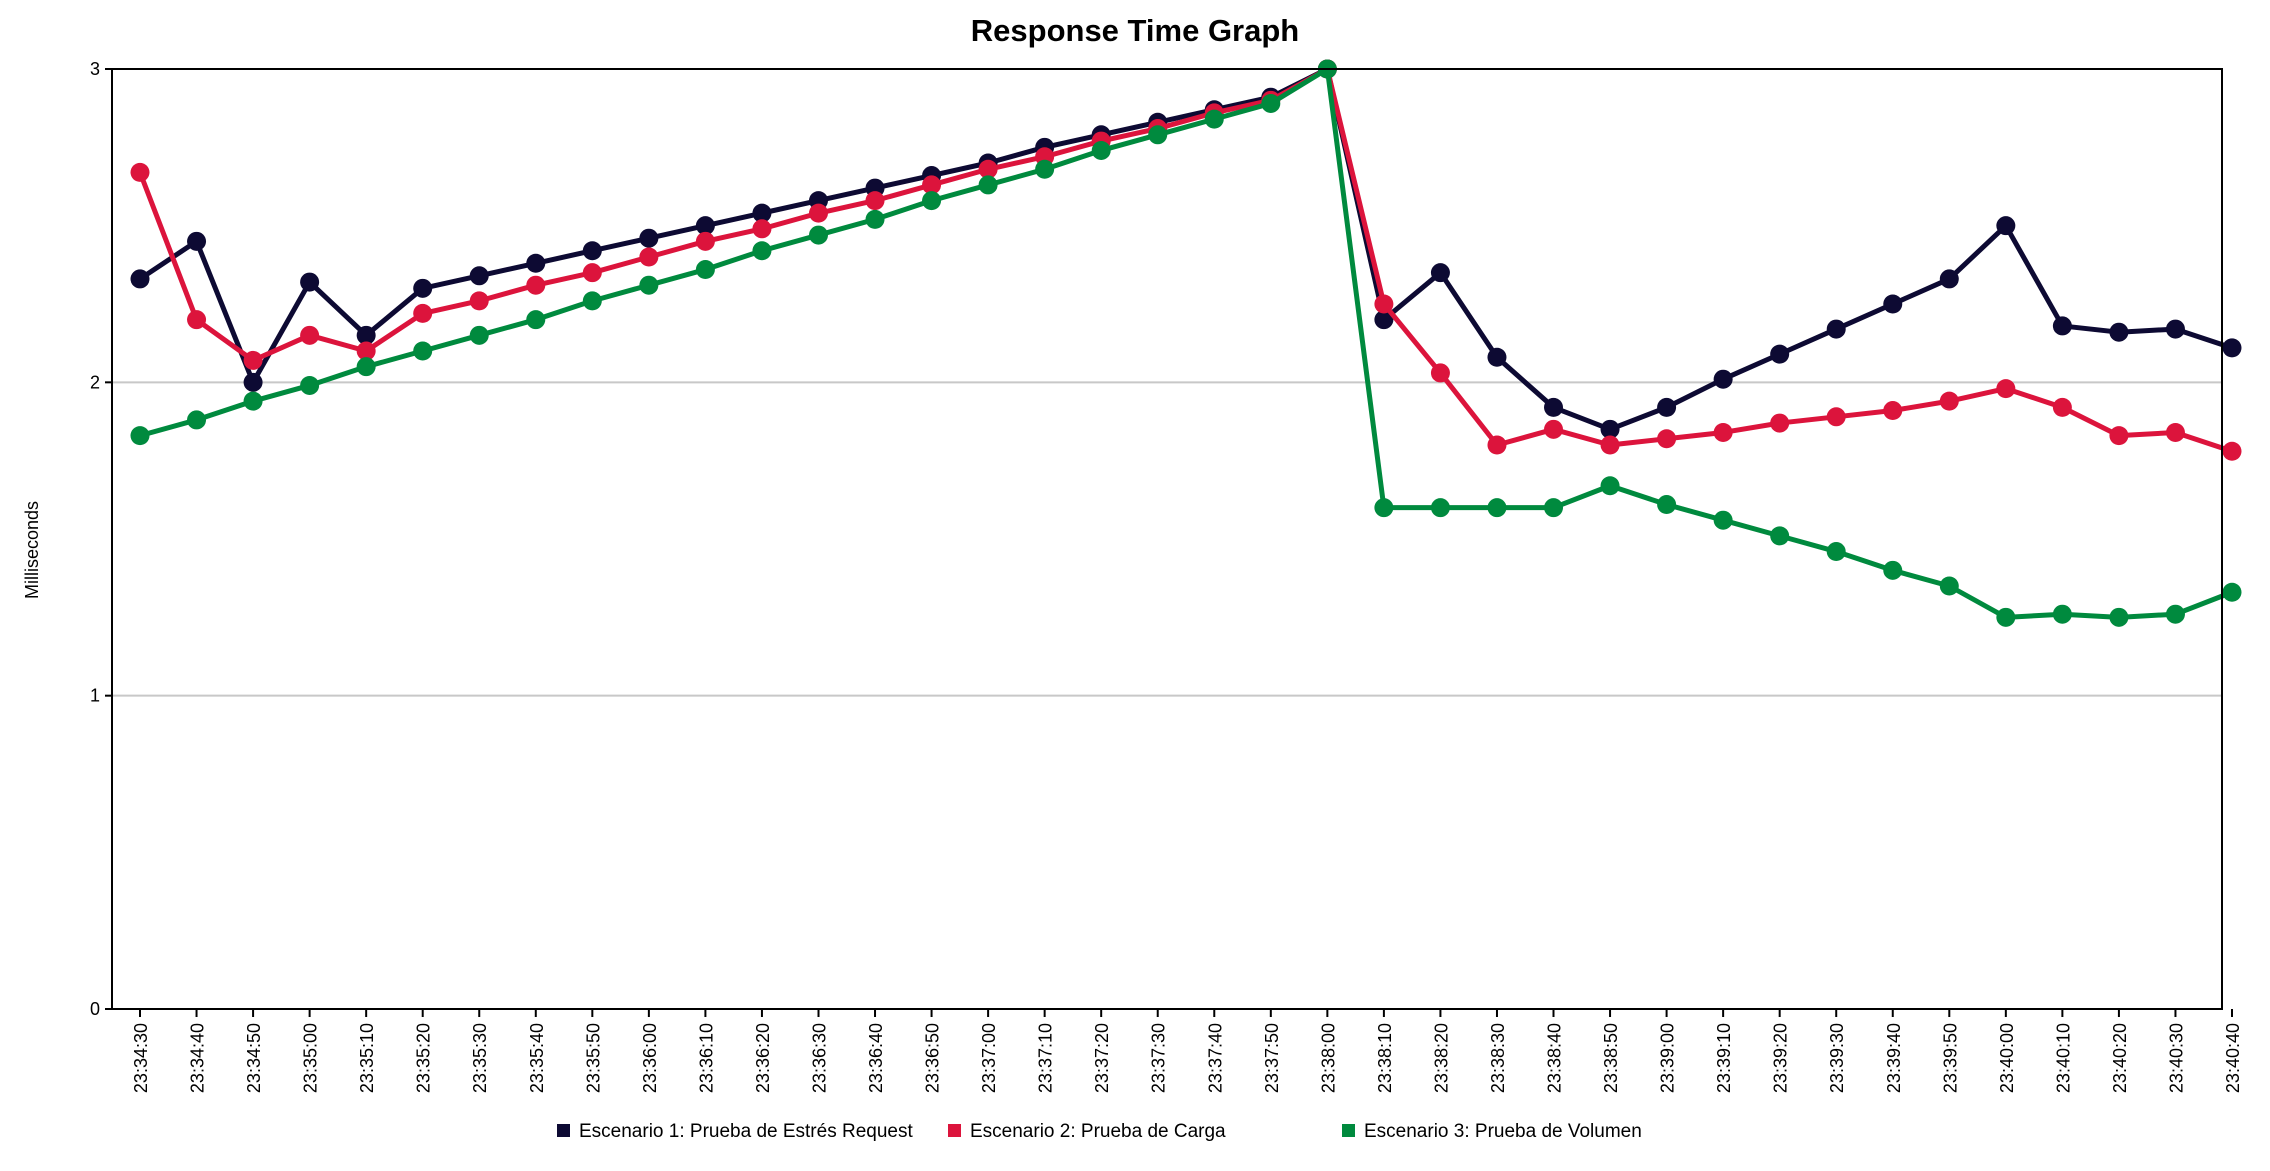 Image resolution: width=2270 pixels, height=1171 pixels. I want to click on legend-label: Escenario 1: Prueba de Estrés Request, so click(746, 1131).